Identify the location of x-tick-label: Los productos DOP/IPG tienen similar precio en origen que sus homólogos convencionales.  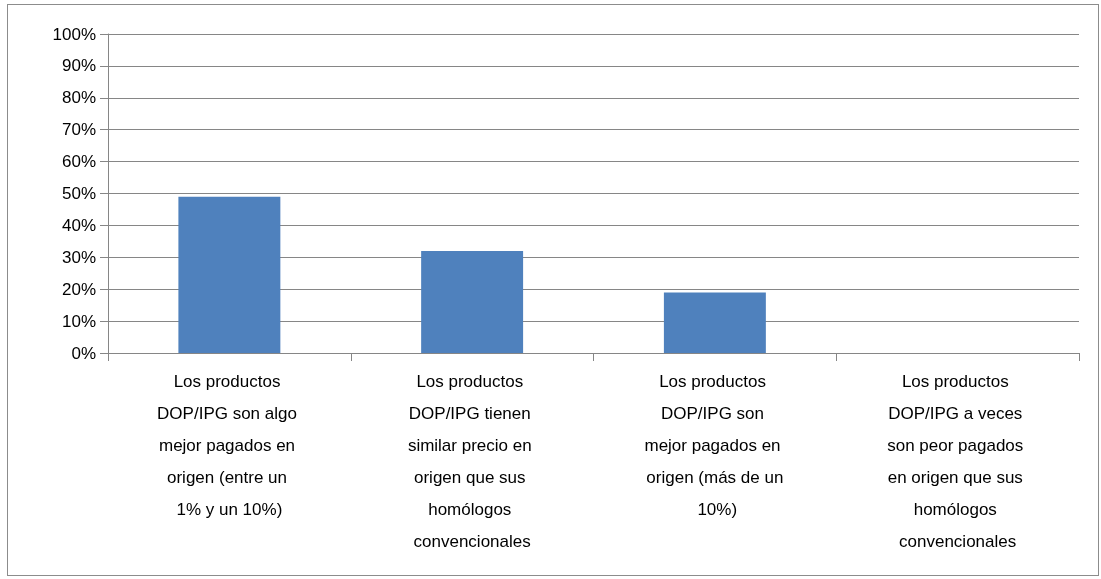
(472, 461).